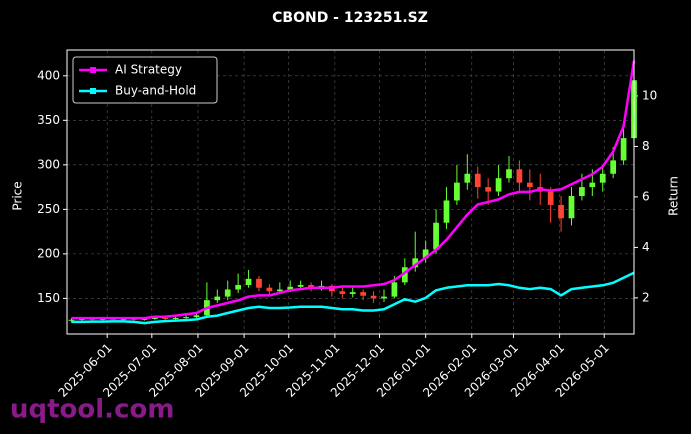 This screenshot has width=691, height=434. What do you see at coordinates (646, 297) in the screenshot?
I see `y2-tick-label: 2` at bounding box center [646, 297].